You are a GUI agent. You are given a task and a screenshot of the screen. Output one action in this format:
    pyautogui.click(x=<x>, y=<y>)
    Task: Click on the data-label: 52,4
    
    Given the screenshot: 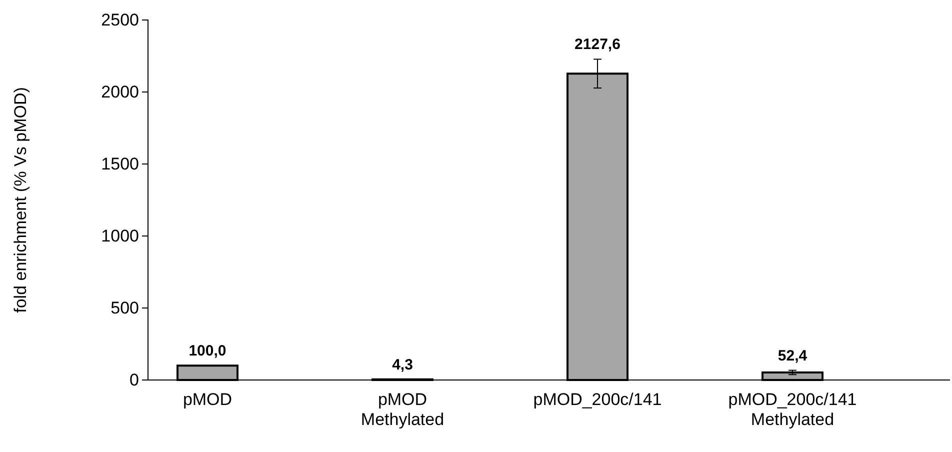 What is the action you would take?
    pyautogui.click(x=793, y=355)
    